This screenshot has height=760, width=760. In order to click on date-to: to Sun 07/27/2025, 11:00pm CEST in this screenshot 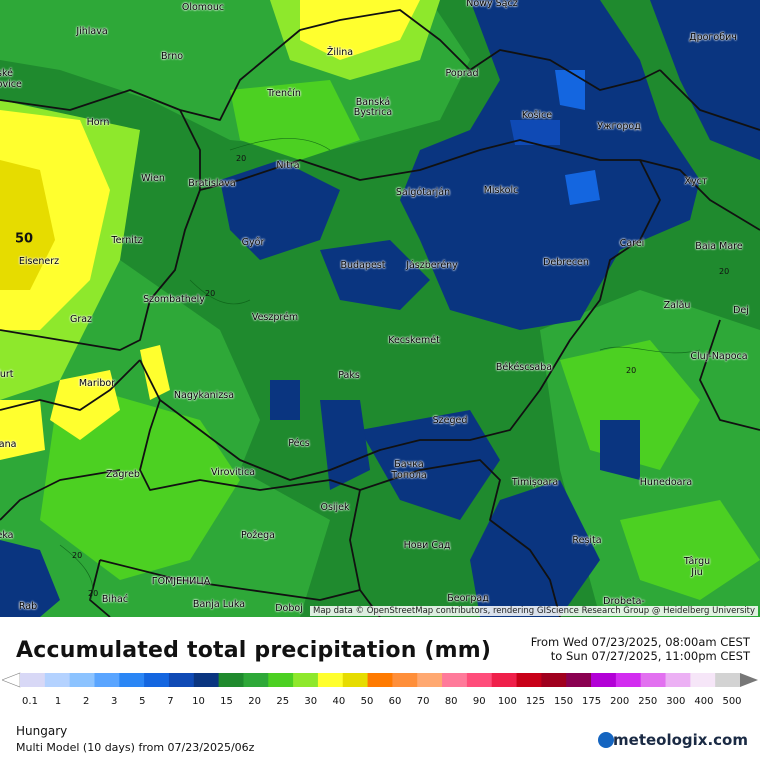, I will do `click(650, 656)`.